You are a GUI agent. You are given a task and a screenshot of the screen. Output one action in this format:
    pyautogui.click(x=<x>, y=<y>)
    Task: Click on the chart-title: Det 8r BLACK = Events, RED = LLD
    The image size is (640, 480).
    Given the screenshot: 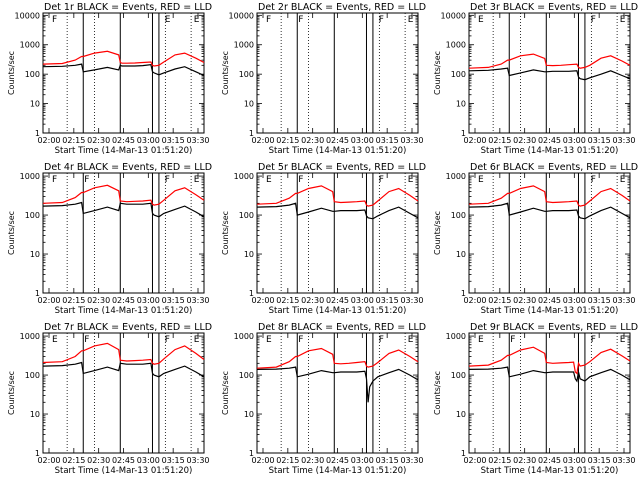 What is the action you would take?
    pyautogui.click(x=342, y=327)
    